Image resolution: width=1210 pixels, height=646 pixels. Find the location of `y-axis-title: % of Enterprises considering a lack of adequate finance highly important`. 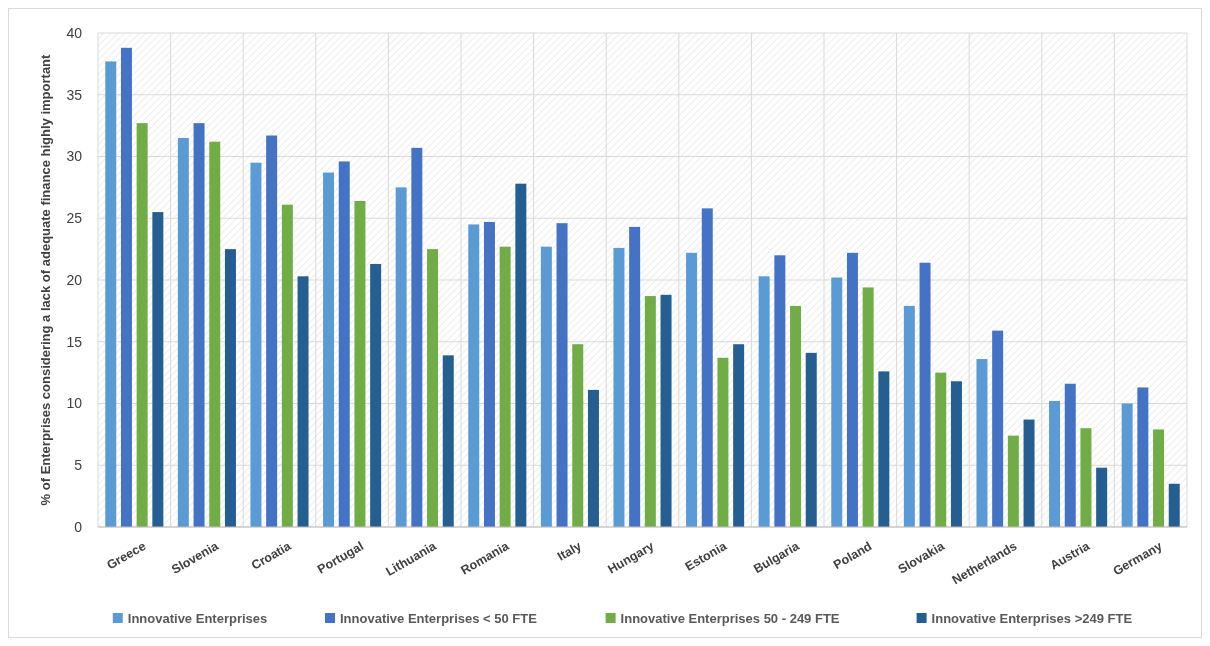

y-axis-title: % of Enterprises considering a lack of adequate finance highly important is located at coordinates (45, 279).